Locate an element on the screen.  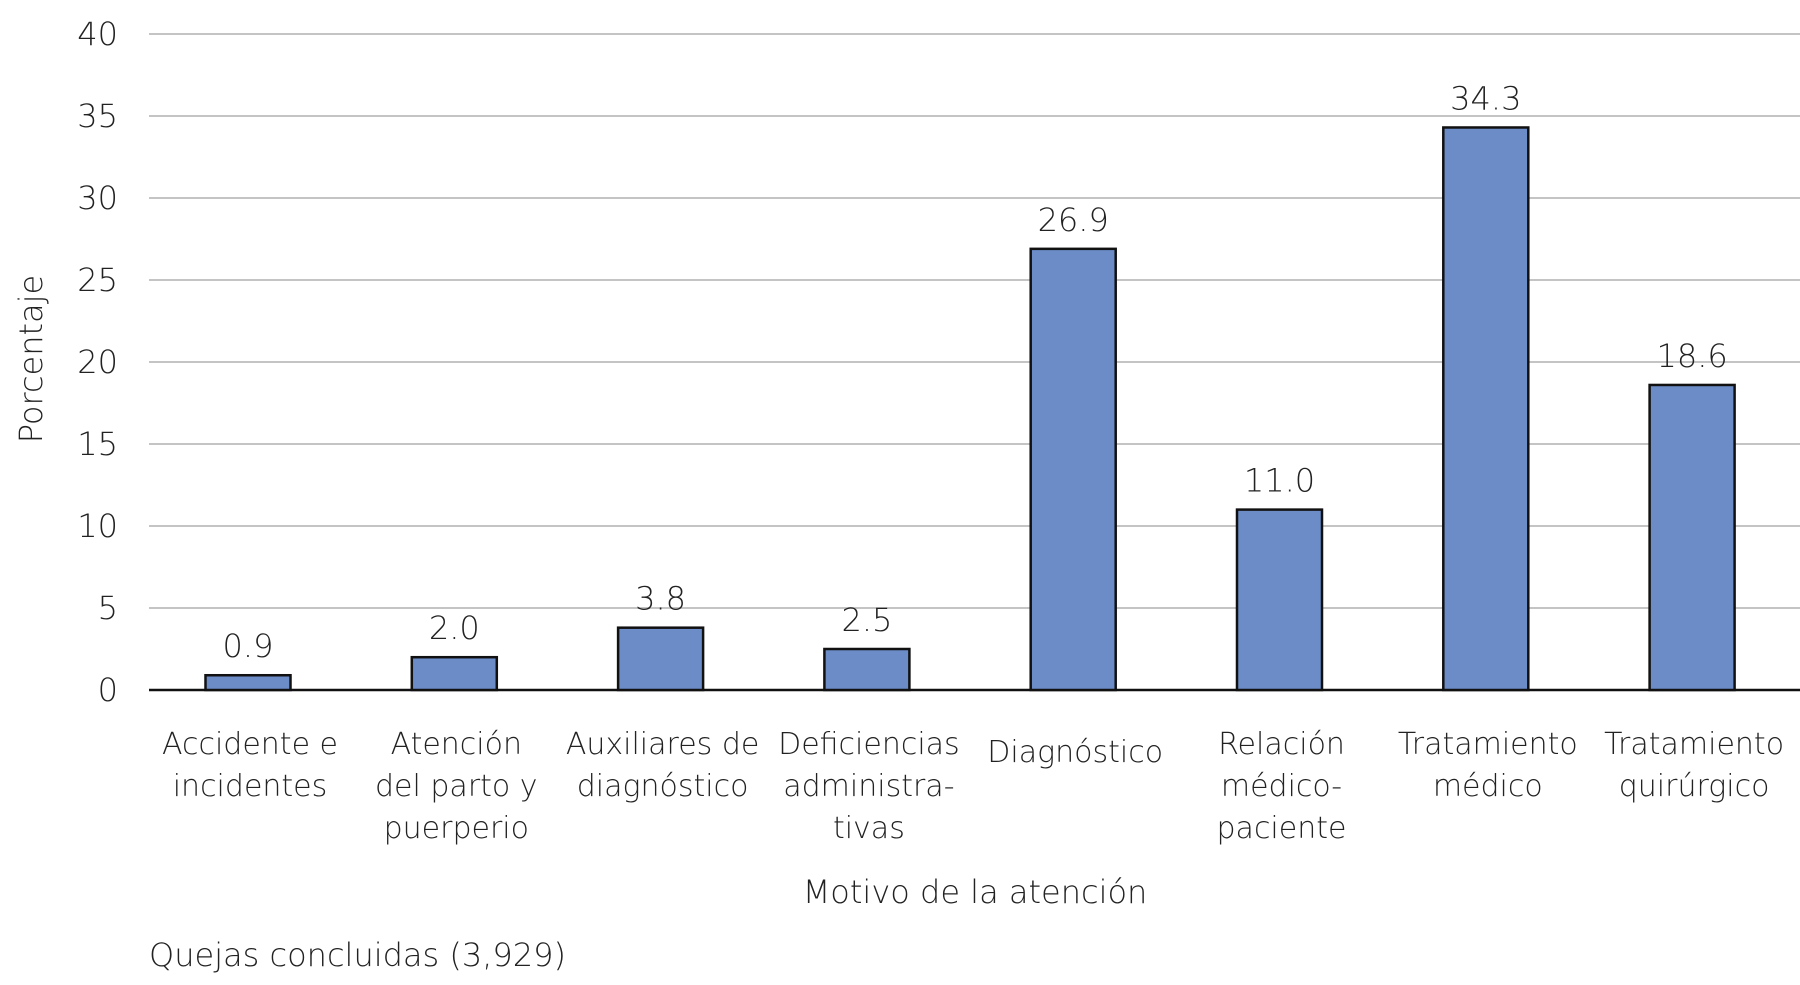
x-tick-label: Atención is located at coordinates (456, 744).